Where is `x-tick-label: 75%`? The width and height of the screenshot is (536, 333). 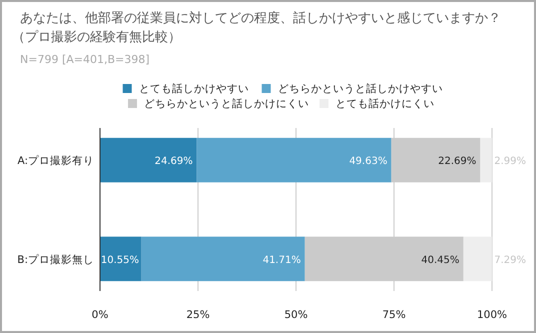 x-tick-label: 75% is located at coordinates (394, 315).